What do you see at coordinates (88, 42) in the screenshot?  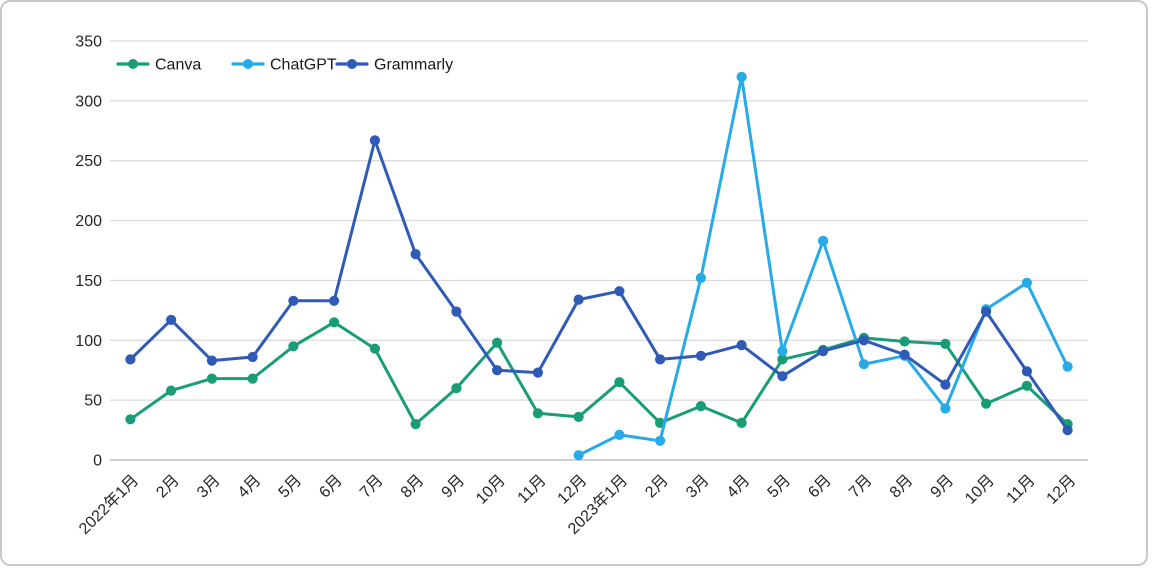 I see `y-tick-label: 350` at bounding box center [88, 42].